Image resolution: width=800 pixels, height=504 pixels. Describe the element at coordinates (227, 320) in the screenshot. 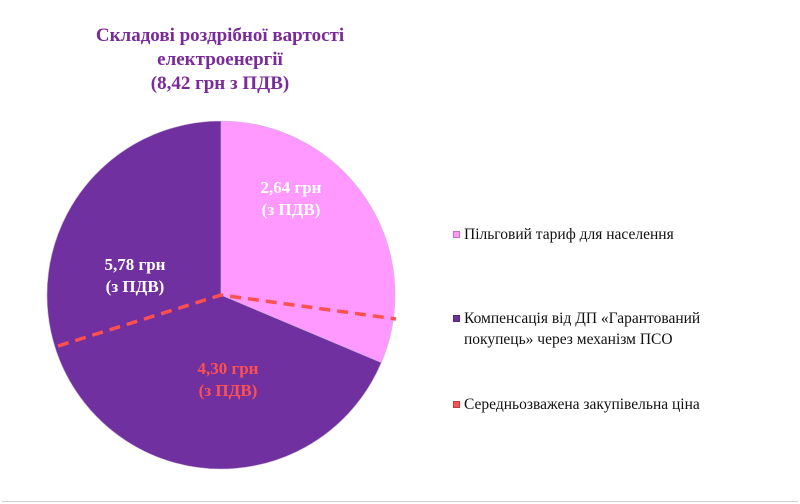

I see `overlay-dashed-segment` at that location.